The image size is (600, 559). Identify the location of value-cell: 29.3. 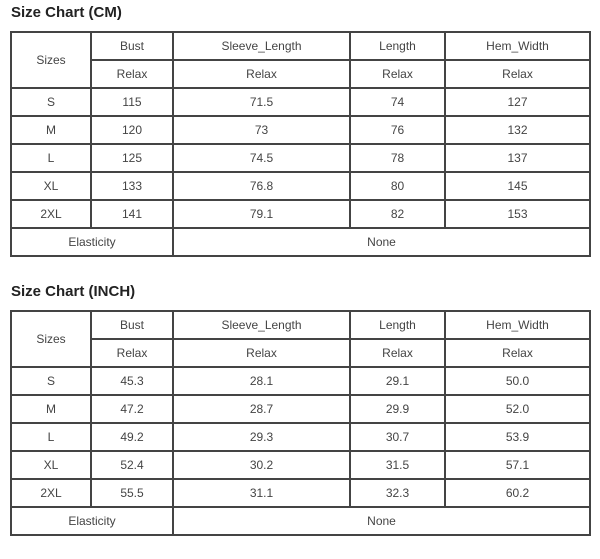
(261, 437).